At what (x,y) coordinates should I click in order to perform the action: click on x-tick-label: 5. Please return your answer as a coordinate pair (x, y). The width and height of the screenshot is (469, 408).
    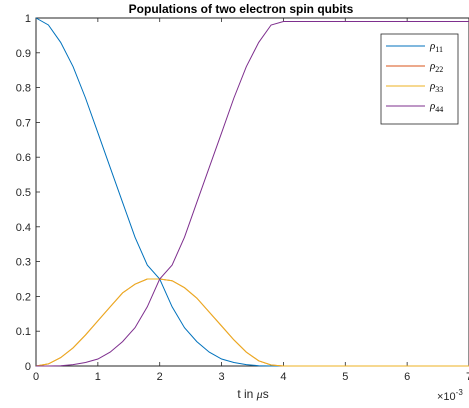
    Looking at the image, I should click on (345, 377).